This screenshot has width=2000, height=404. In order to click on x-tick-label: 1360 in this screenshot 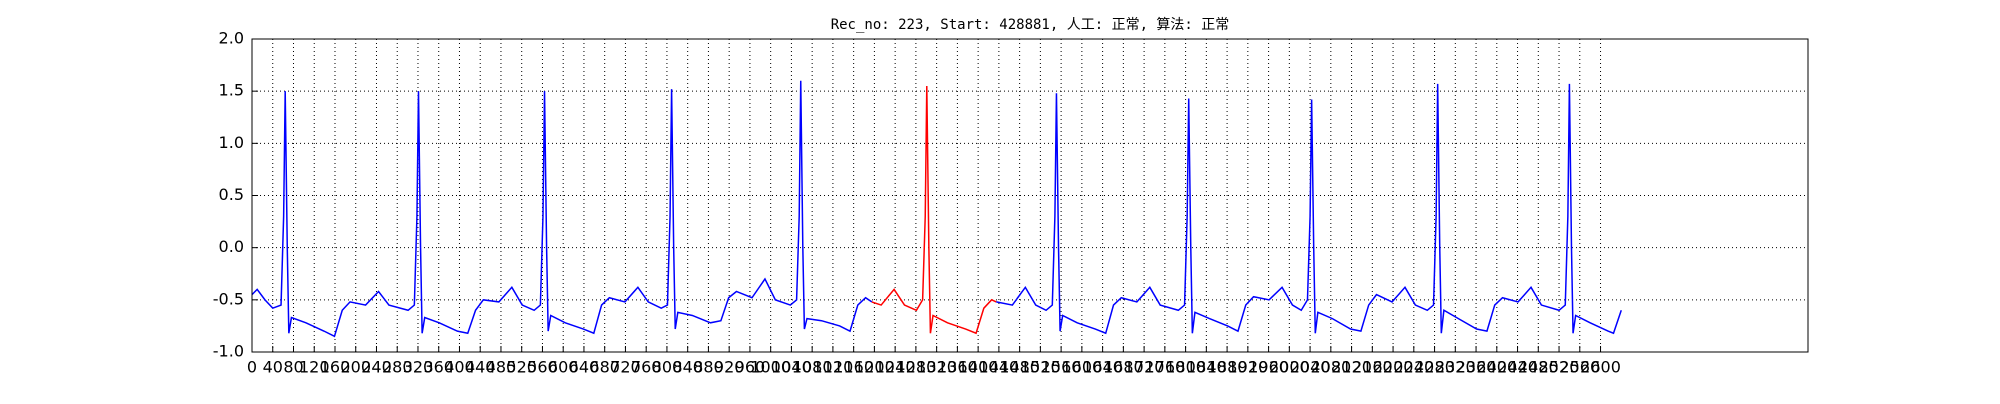, I will do `click(957, 367)`.